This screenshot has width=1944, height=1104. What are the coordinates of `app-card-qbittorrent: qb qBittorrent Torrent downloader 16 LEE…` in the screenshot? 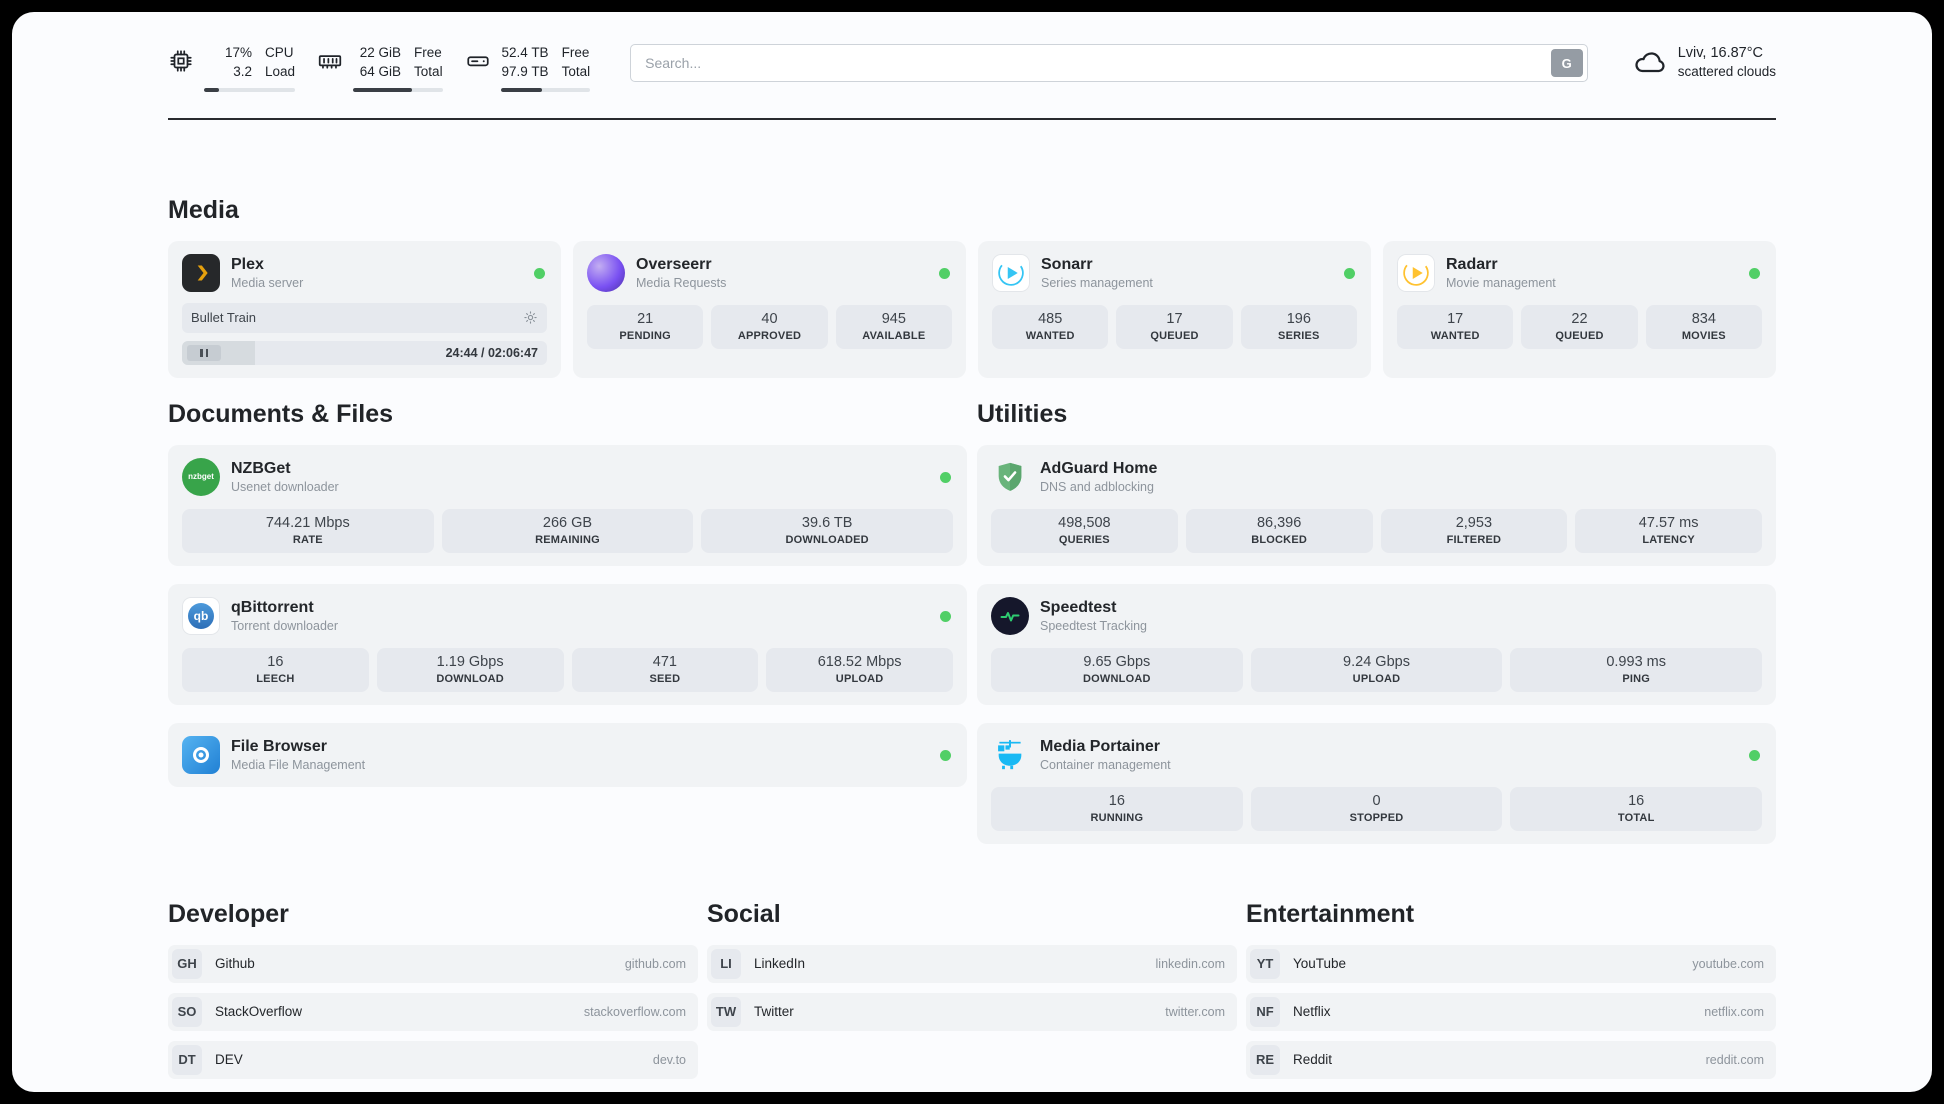 It's located at (567, 644).